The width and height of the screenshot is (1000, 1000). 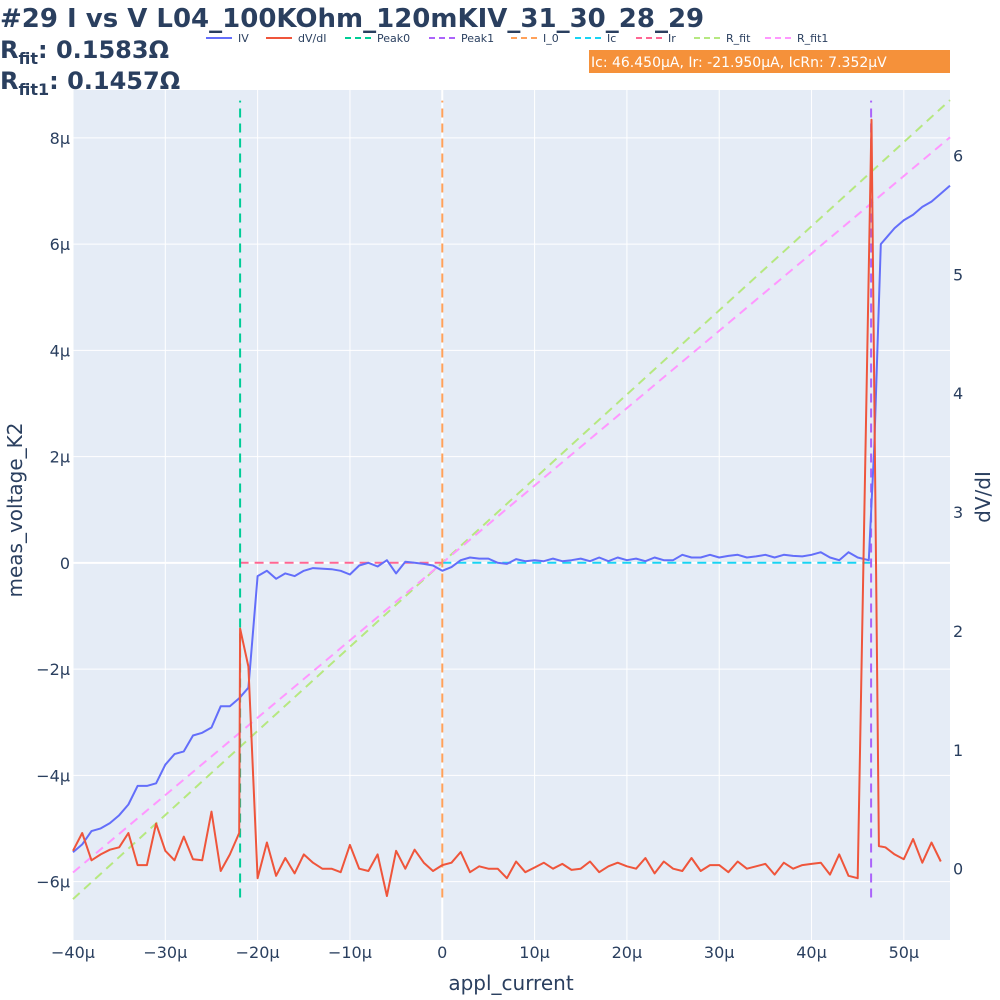 What do you see at coordinates (904, 952) in the screenshot?
I see `x-tick-label: 50μ` at bounding box center [904, 952].